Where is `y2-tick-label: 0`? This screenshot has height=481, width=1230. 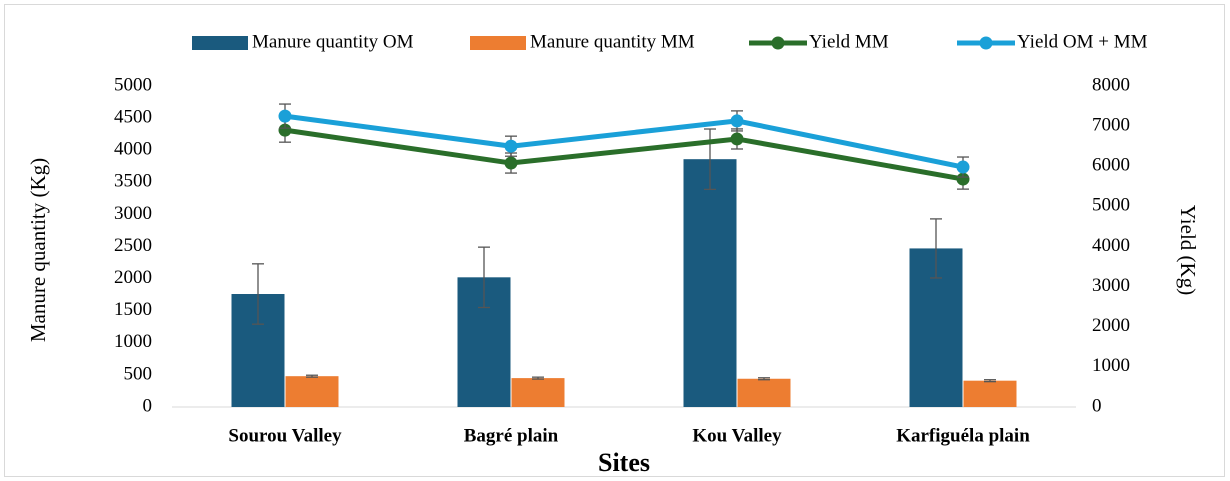 y2-tick-label: 0 is located at coordinates (1097, 405).